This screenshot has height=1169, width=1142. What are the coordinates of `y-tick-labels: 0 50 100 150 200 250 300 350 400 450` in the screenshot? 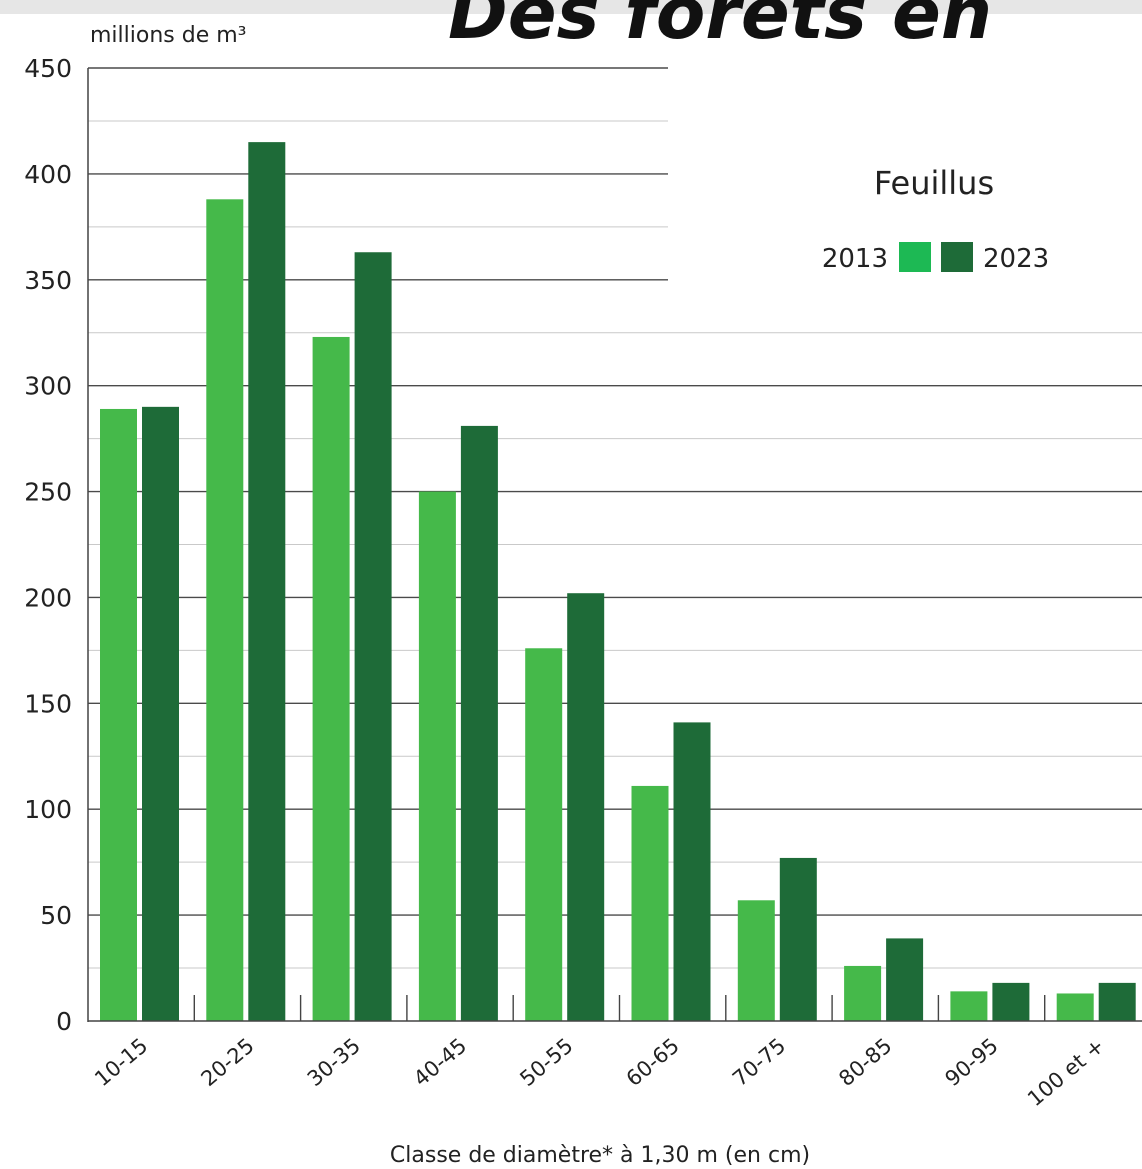 It's located at (48, 545).